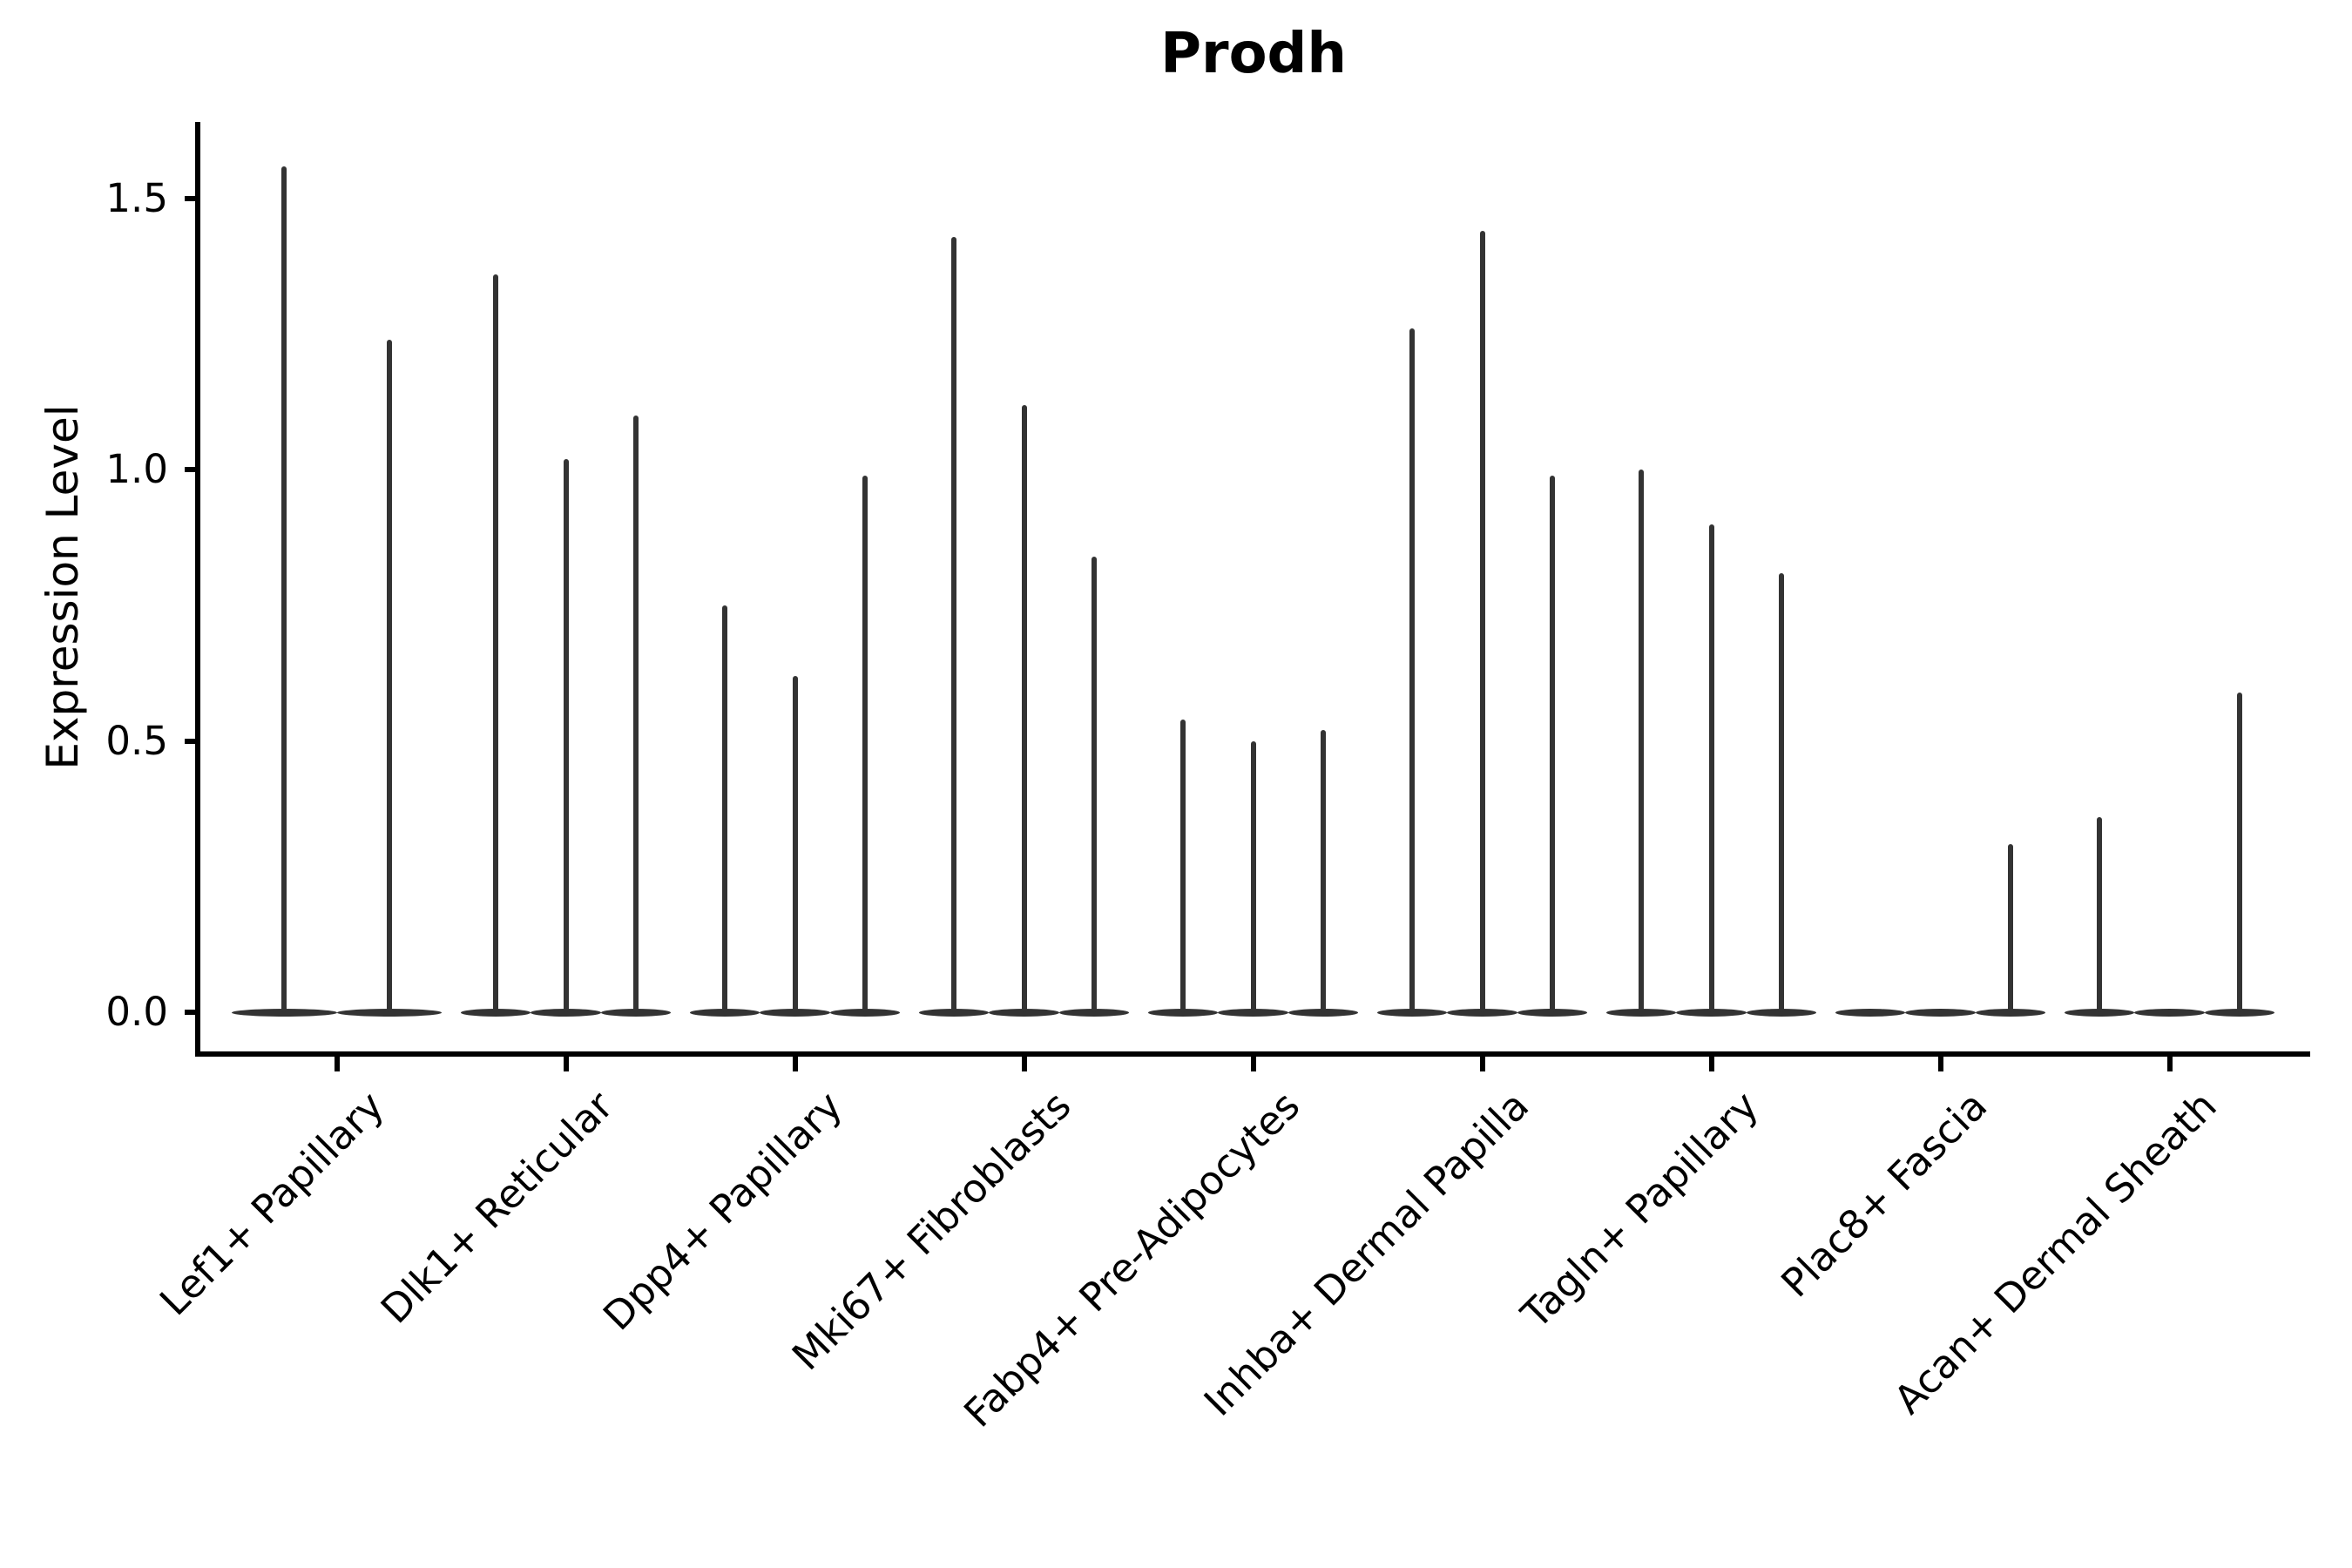  Describe the element at coordinates (496, 1207) in the screenshot. I see `x-tick-label: Dlk1+ Reticular` at that location.